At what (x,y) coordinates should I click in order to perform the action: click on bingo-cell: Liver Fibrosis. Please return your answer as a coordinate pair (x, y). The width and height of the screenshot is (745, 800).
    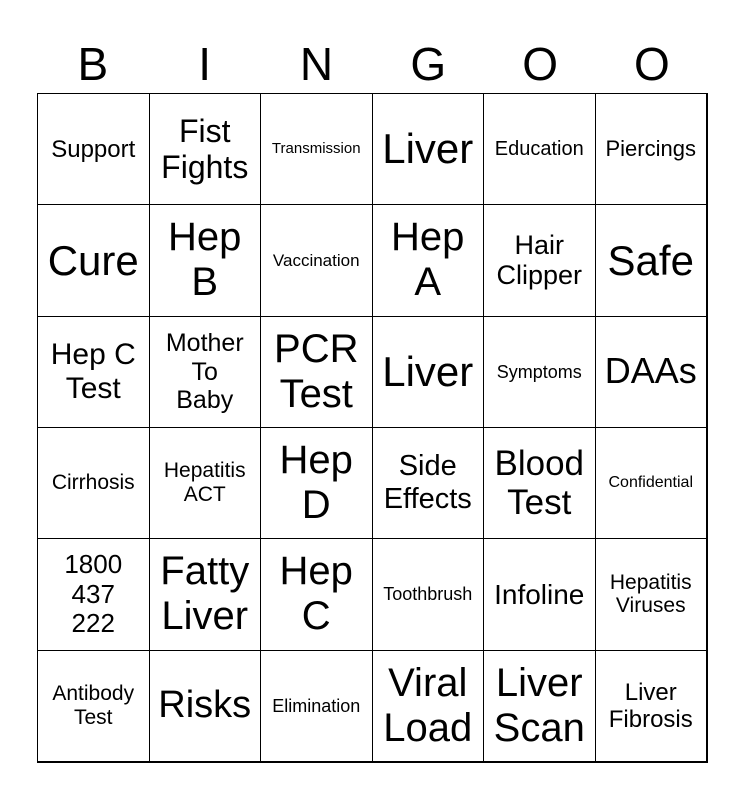
    Looking at the image, I should click on (650, 705).